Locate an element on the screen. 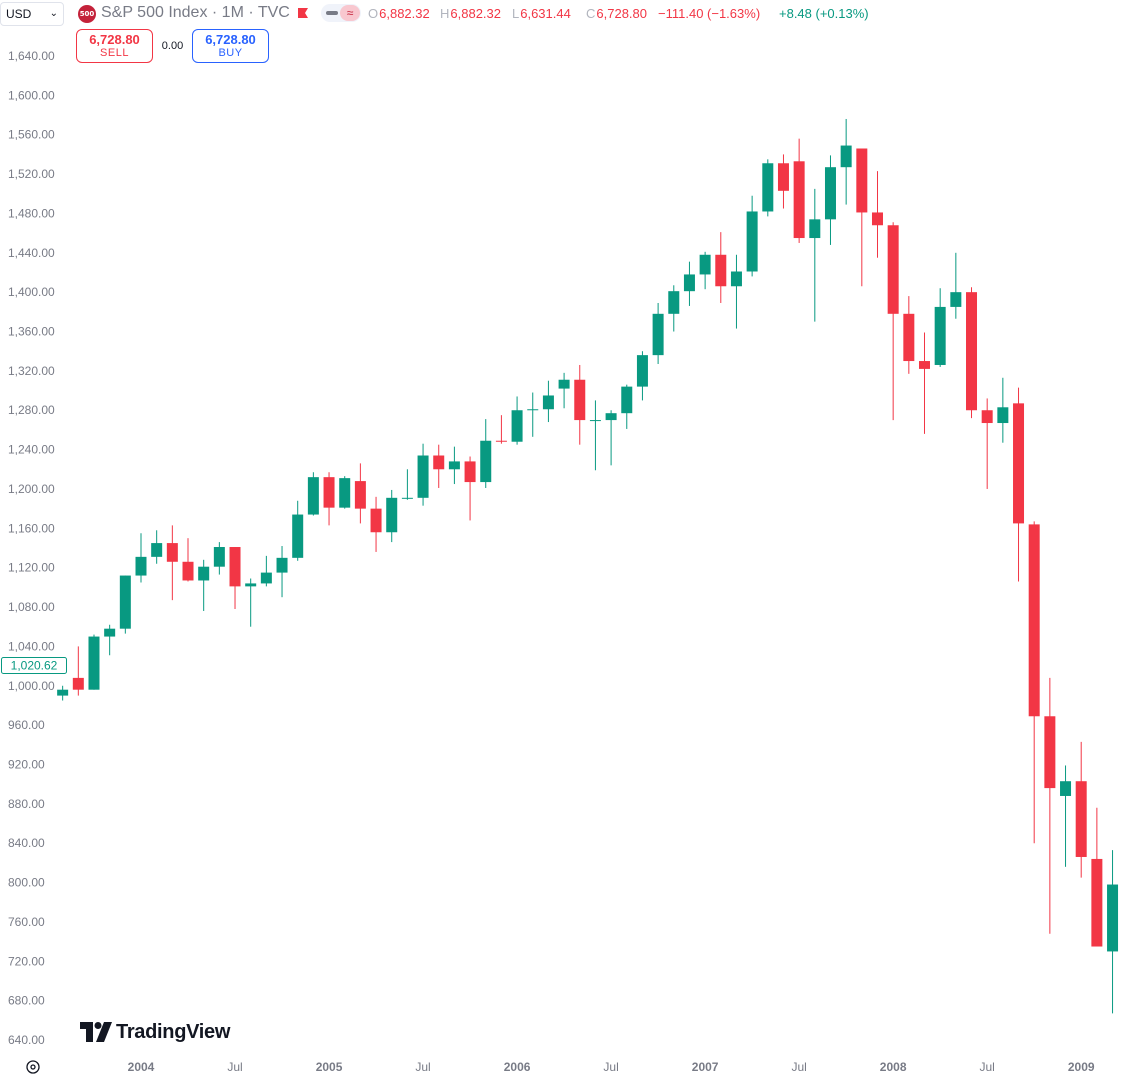 The image size is (1123, 1080). sell-button: 6,728.80 SELL is located at coordinates (114, 46).